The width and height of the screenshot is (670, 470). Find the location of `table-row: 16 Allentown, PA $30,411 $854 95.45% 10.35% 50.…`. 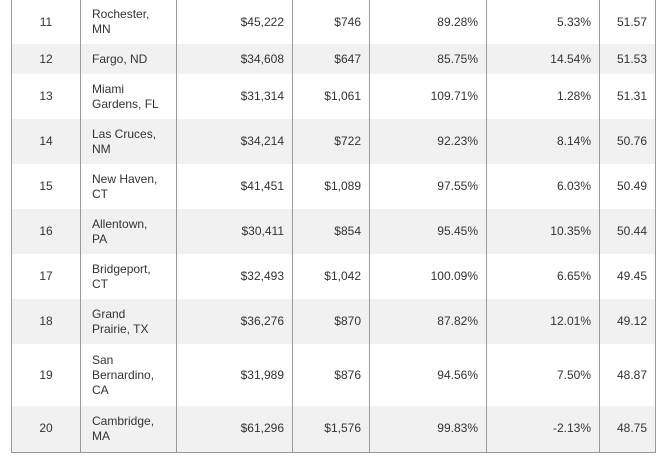

table-row: 16 Allentown, PA $30,411 $854 95.45% 10.35% 50.… is located at coordinates (333, 231).